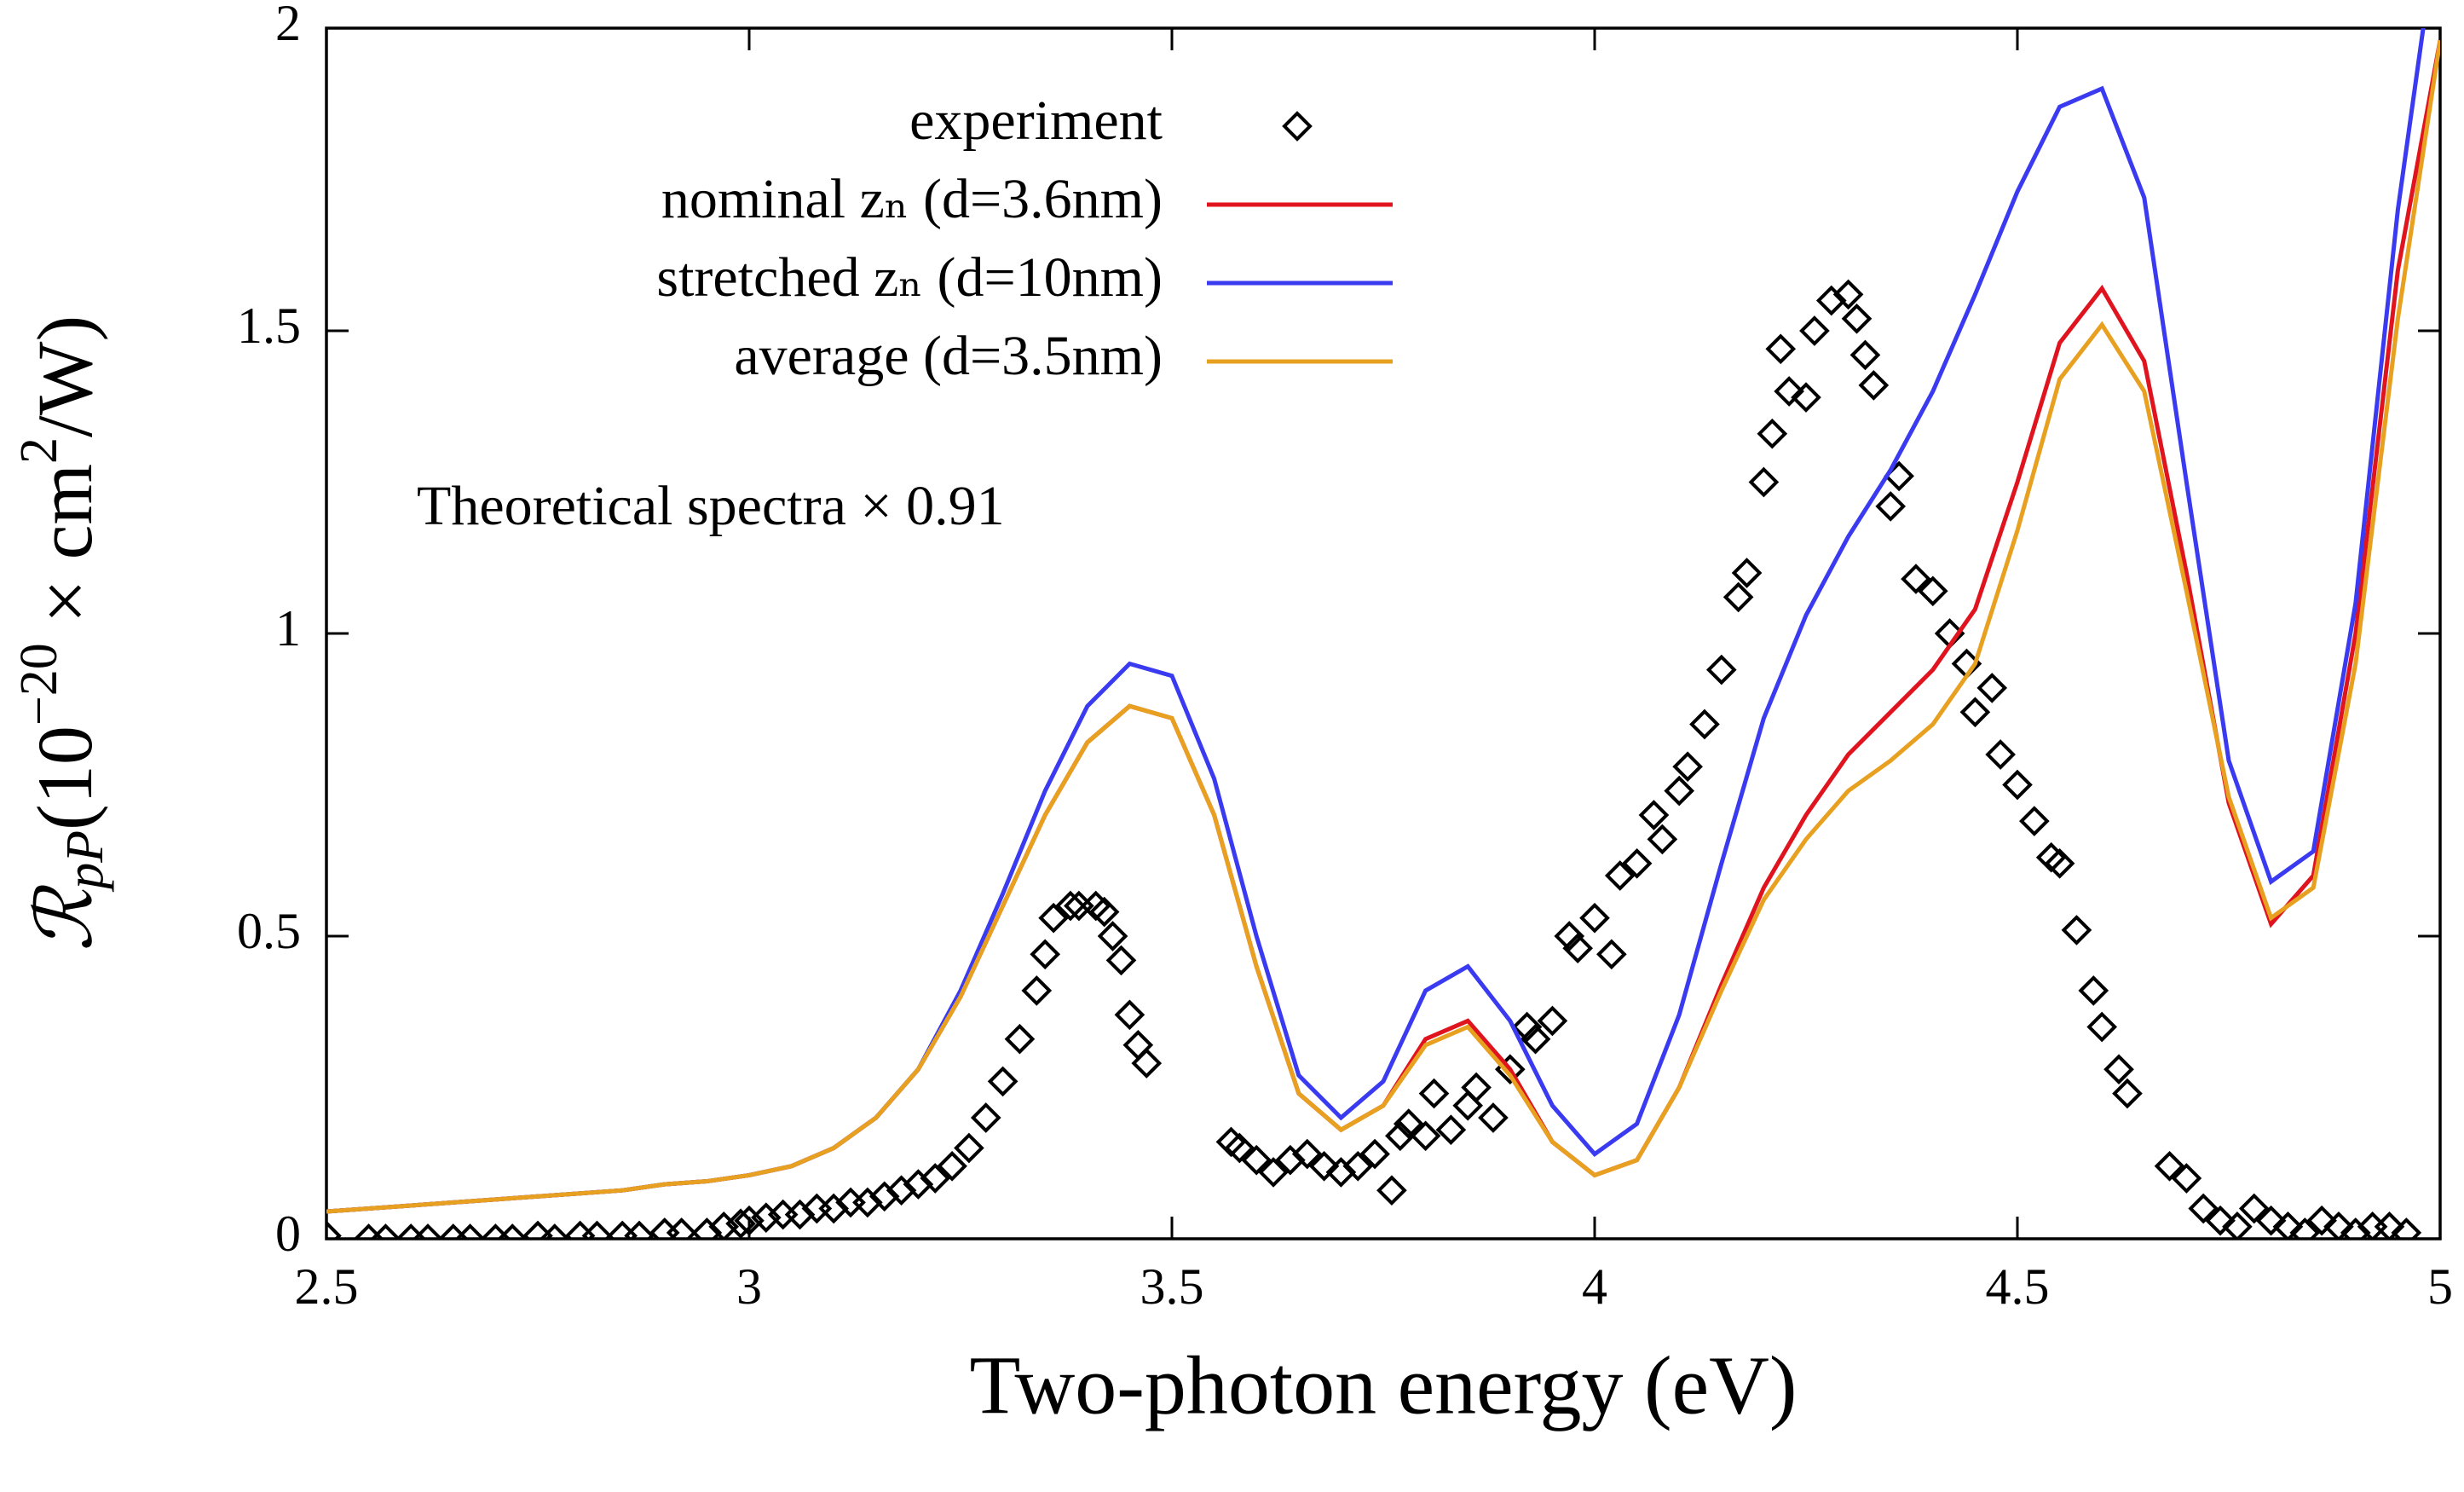  What do you see at coordinates (1036, 121) in the screenshot?
I see `legend-label: experiment` at bounding box center [1036, 121].